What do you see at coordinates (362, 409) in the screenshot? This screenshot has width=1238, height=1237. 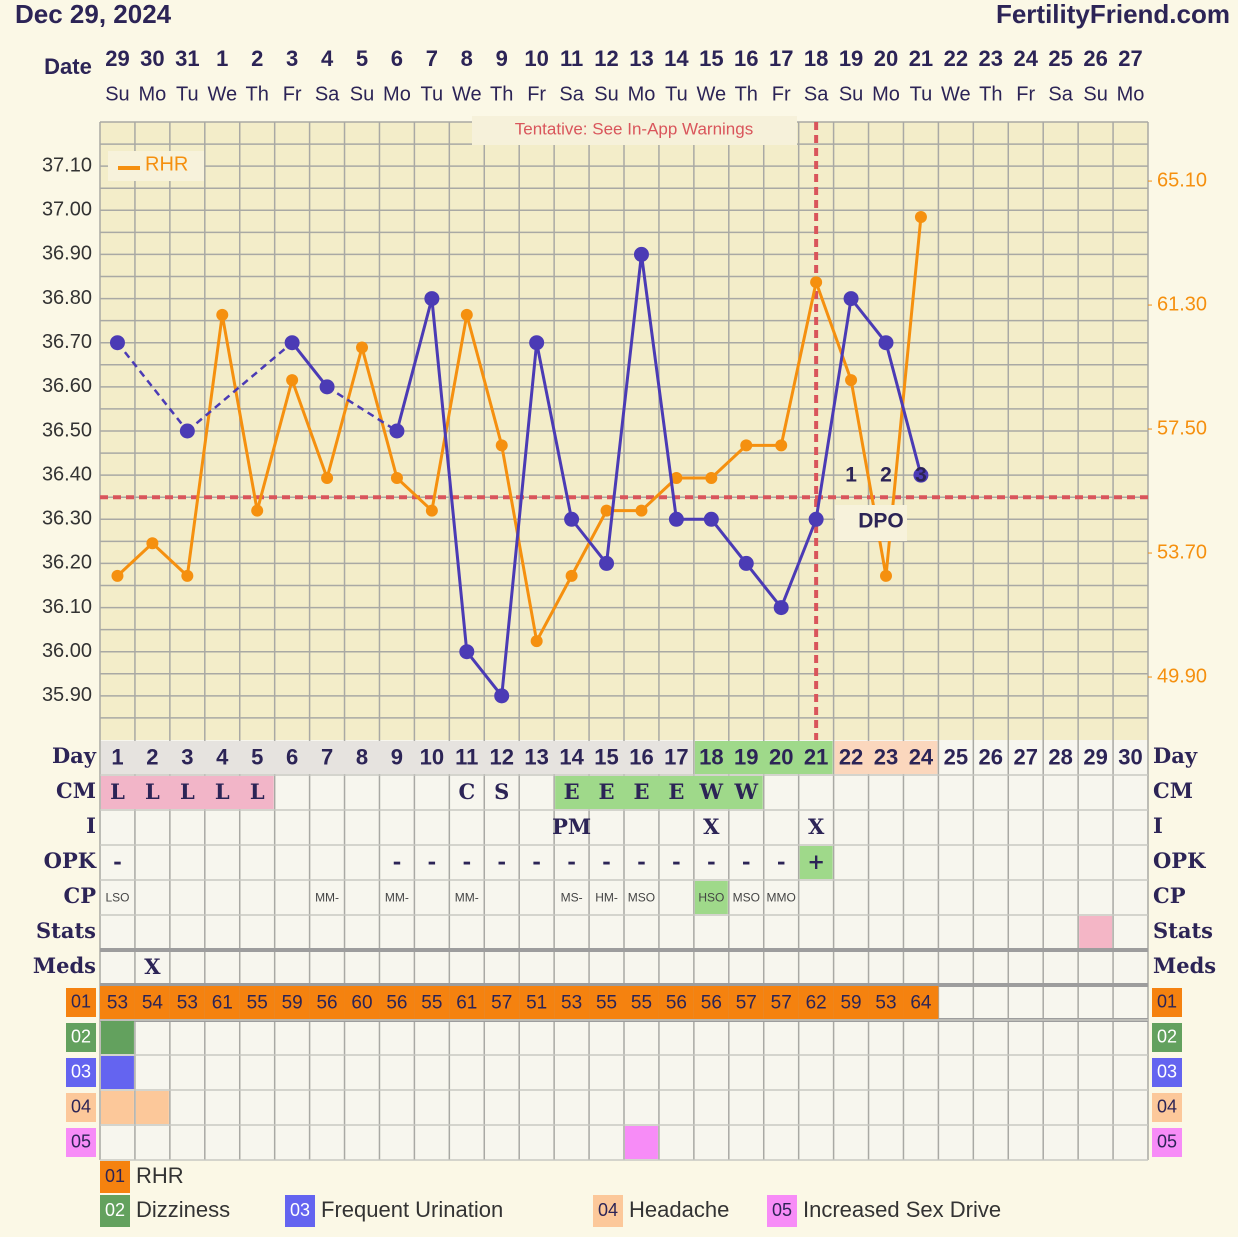 I see `gap-connector` at bounding box center [362, 409].